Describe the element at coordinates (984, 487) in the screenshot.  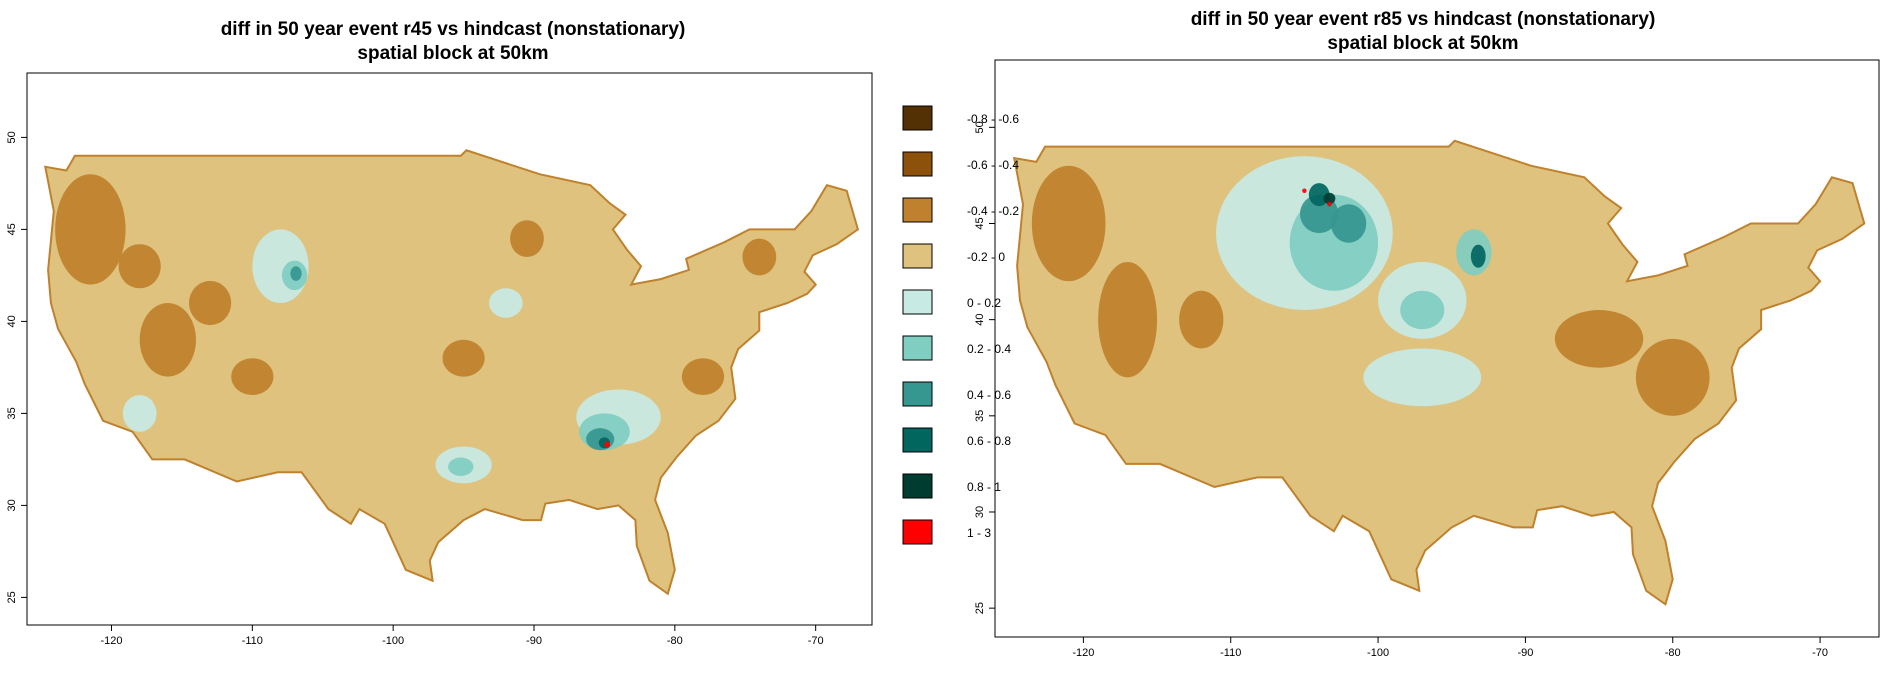
I see `legend-label: 0.8 - 1` at that location.